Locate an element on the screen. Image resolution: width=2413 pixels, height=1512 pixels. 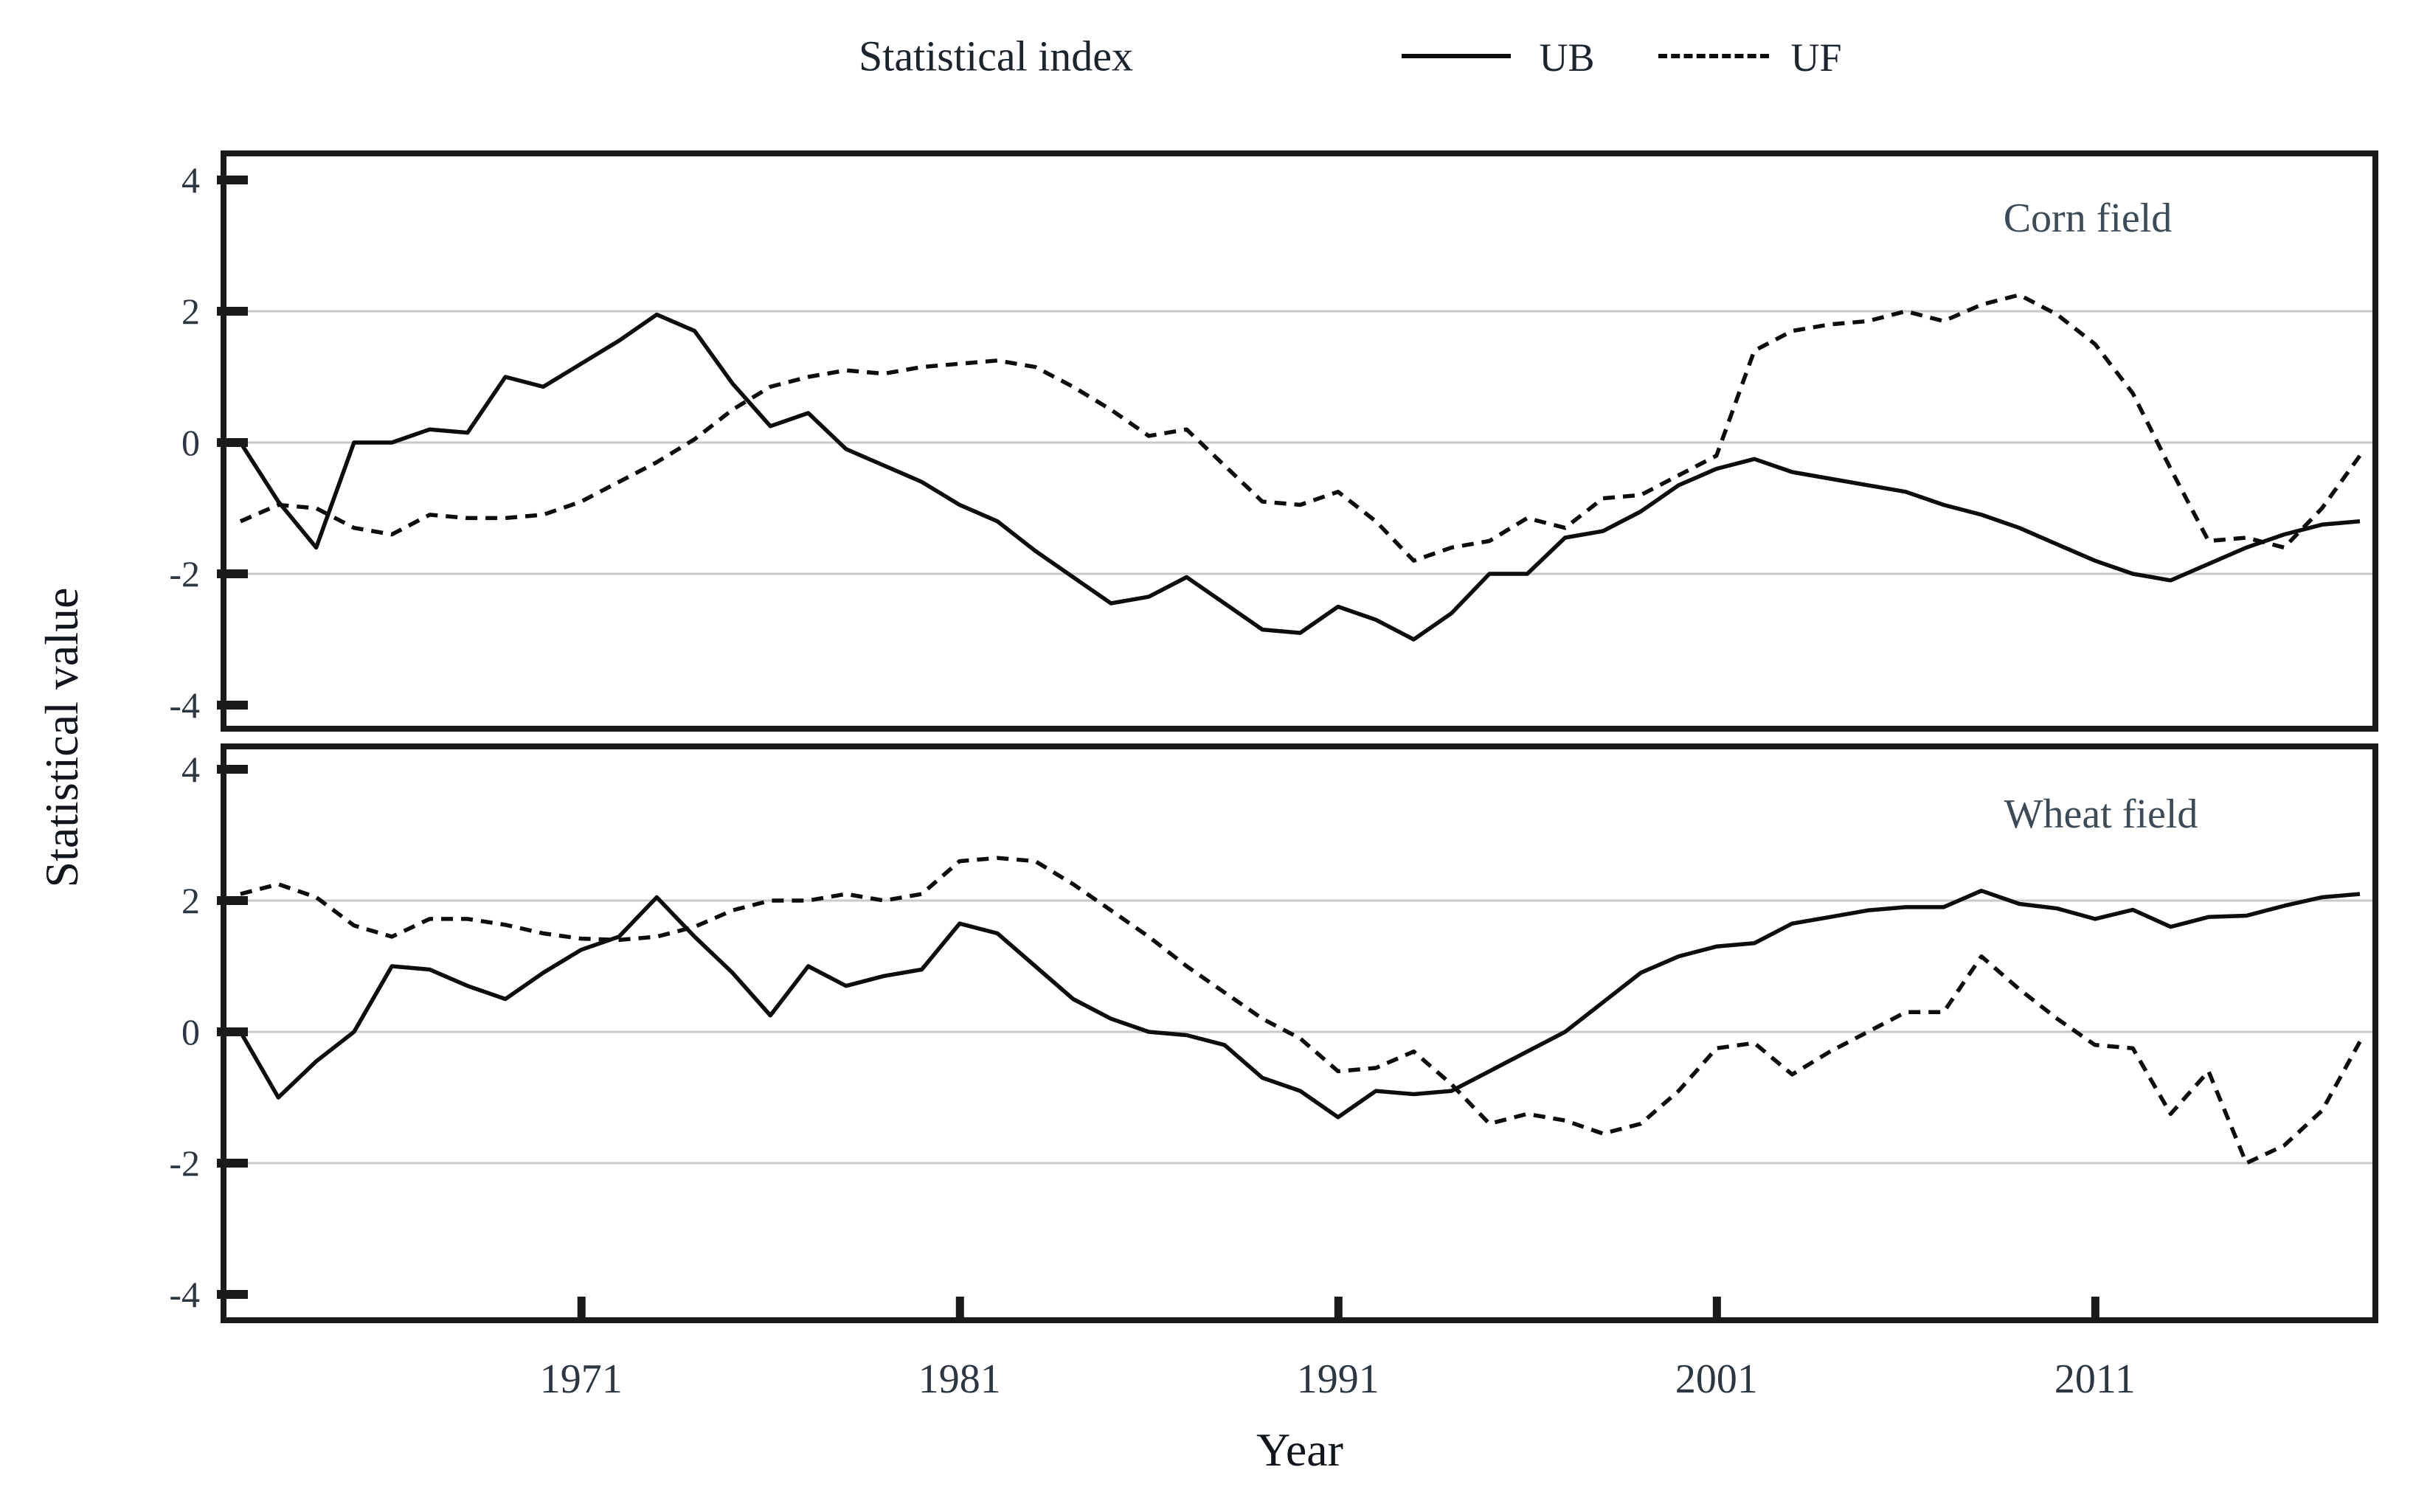
legend-dashed-line-swatch is located at coordinates (1713, 56).